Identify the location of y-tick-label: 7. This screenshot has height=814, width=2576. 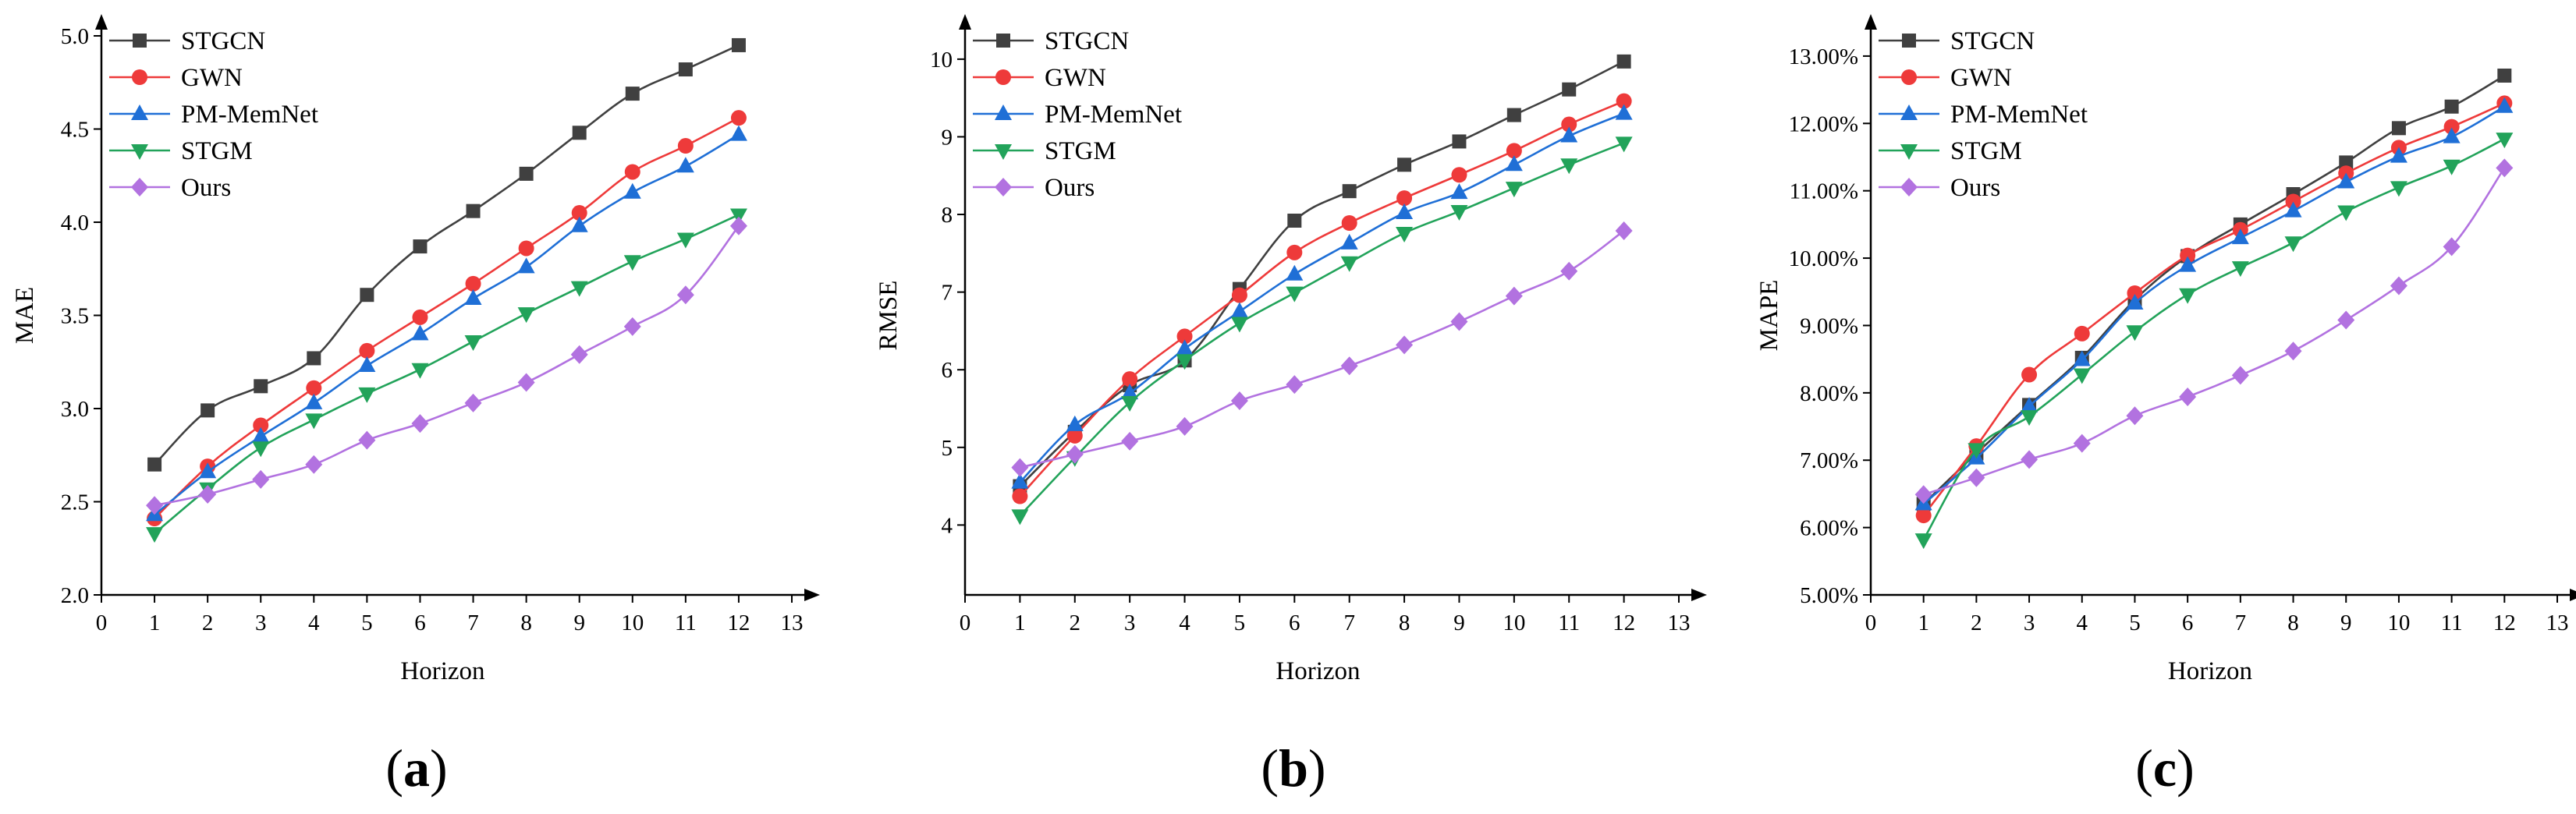
(947, 294).